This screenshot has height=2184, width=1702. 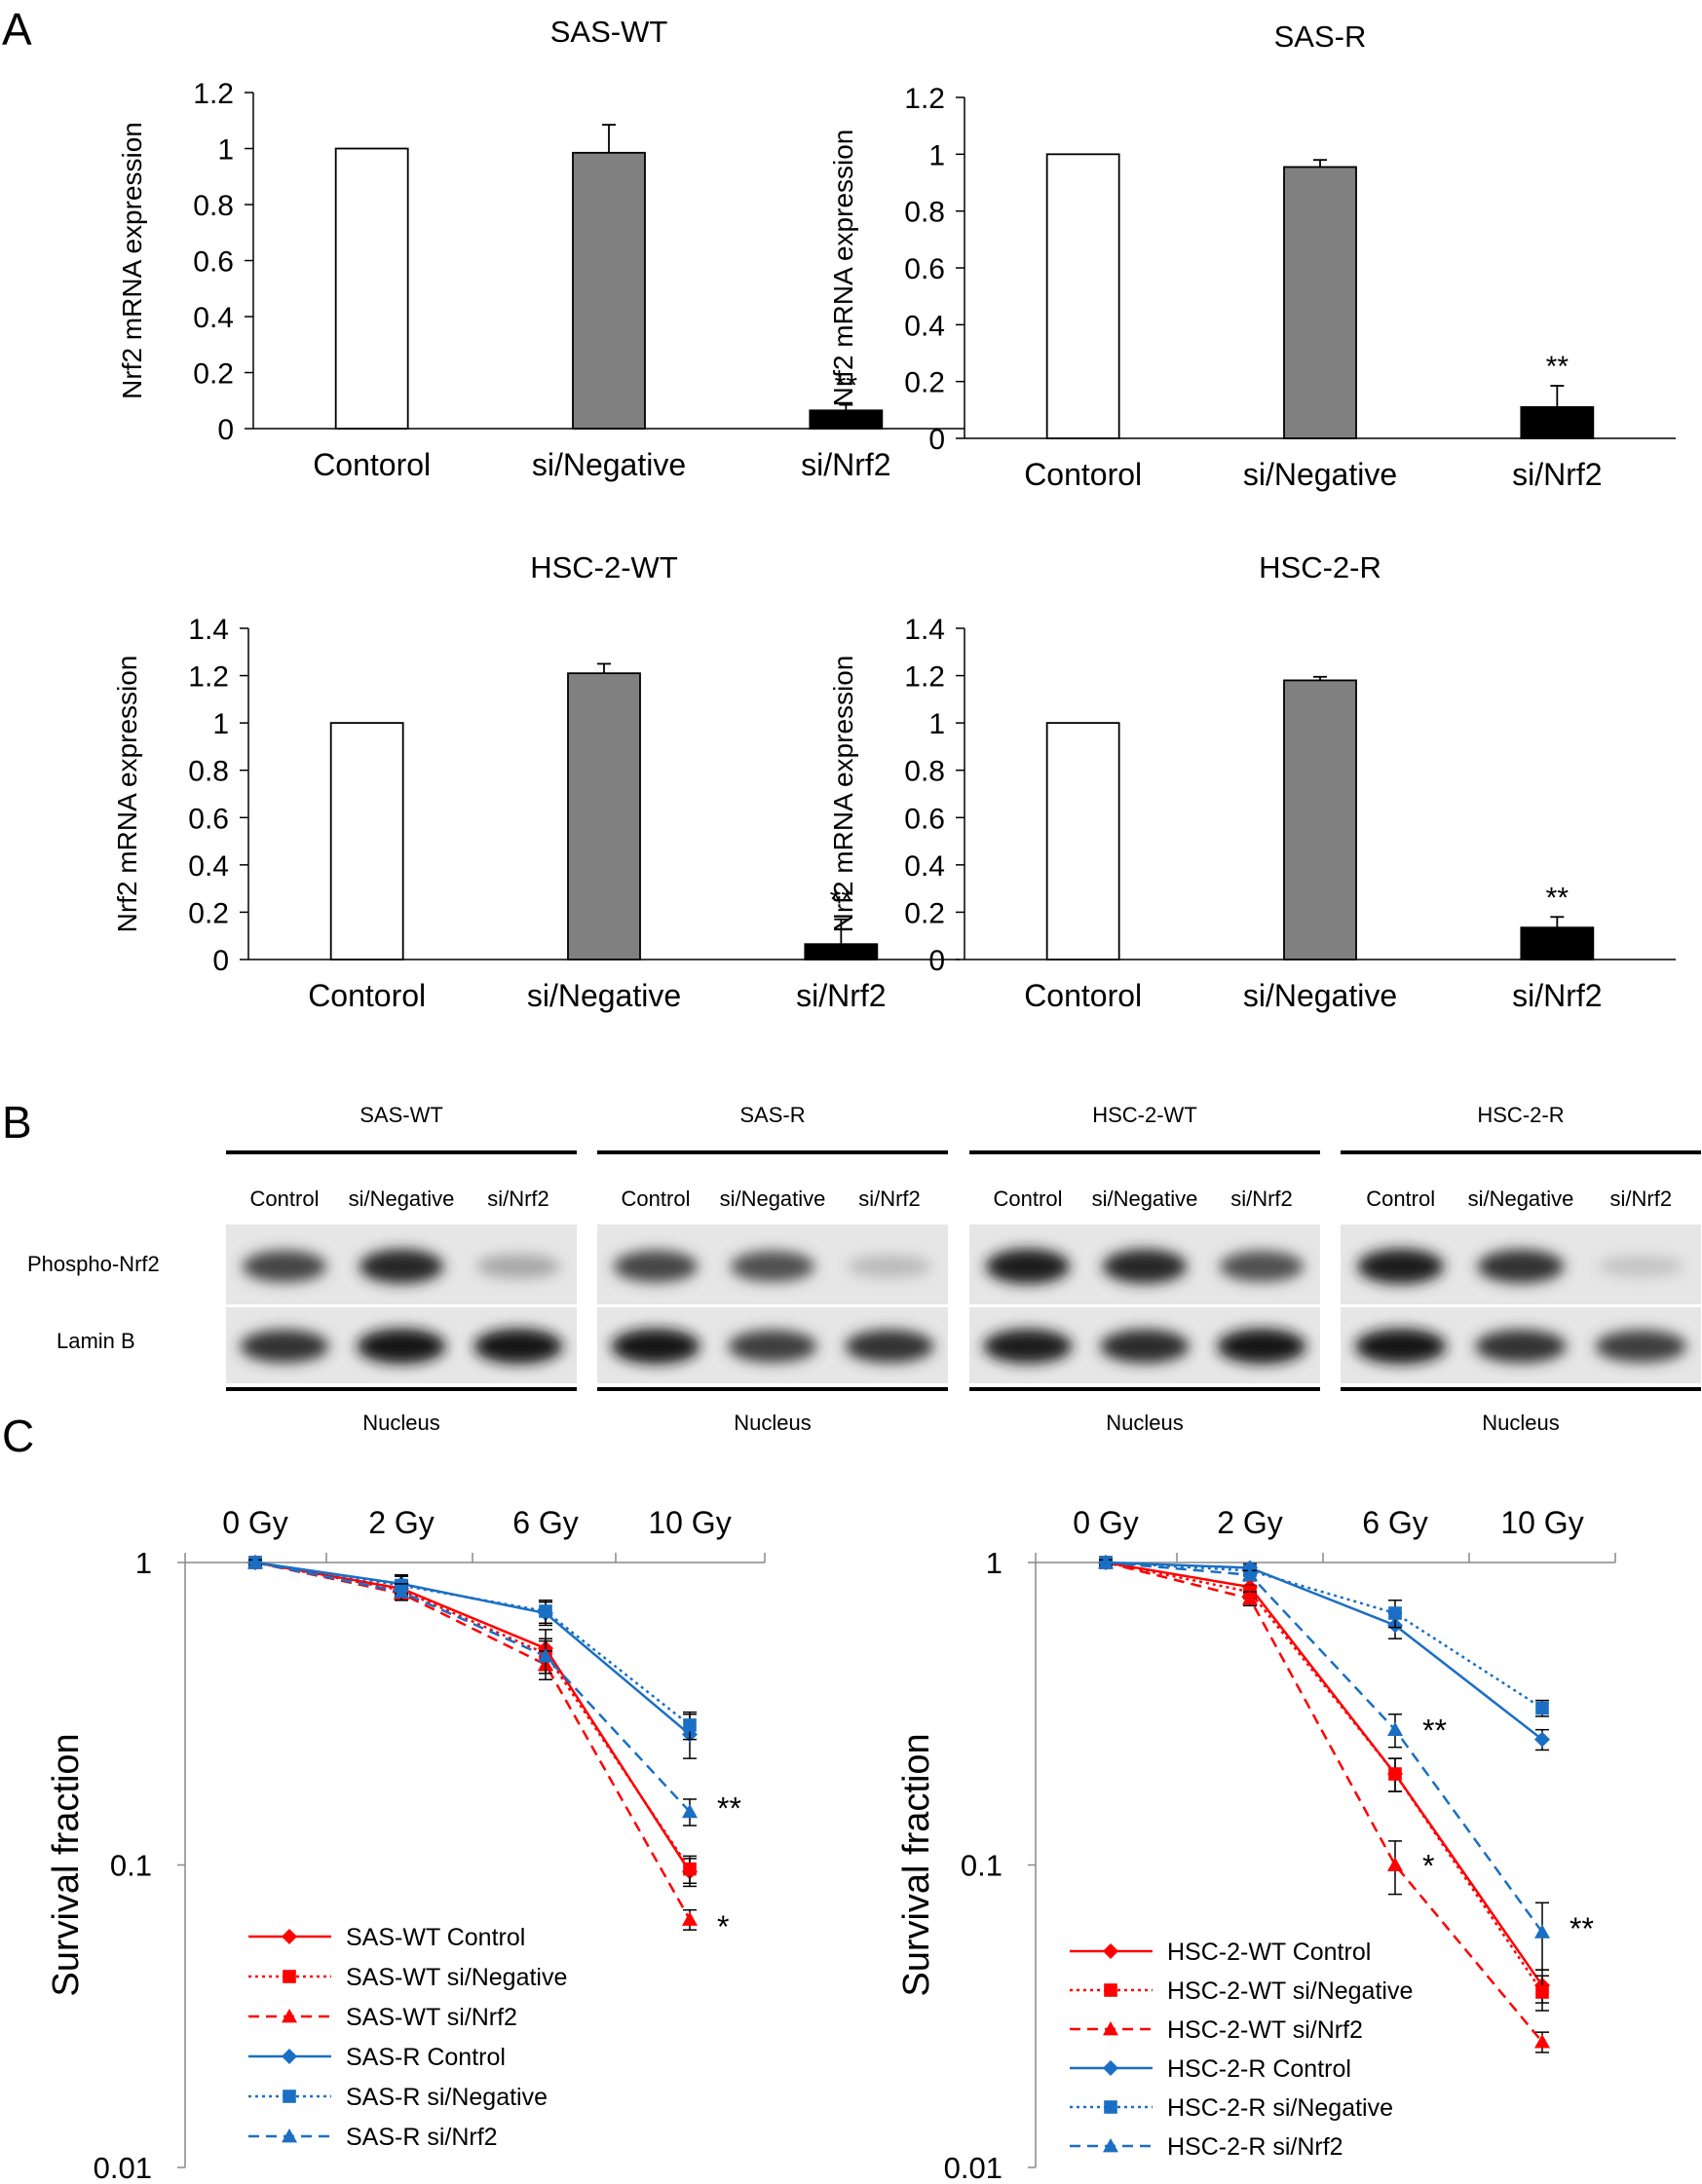 What do you see at coordinates (17, 1122) in the screenshot?
I see `panel-label-b: B` at bounding box center [17, 1122].